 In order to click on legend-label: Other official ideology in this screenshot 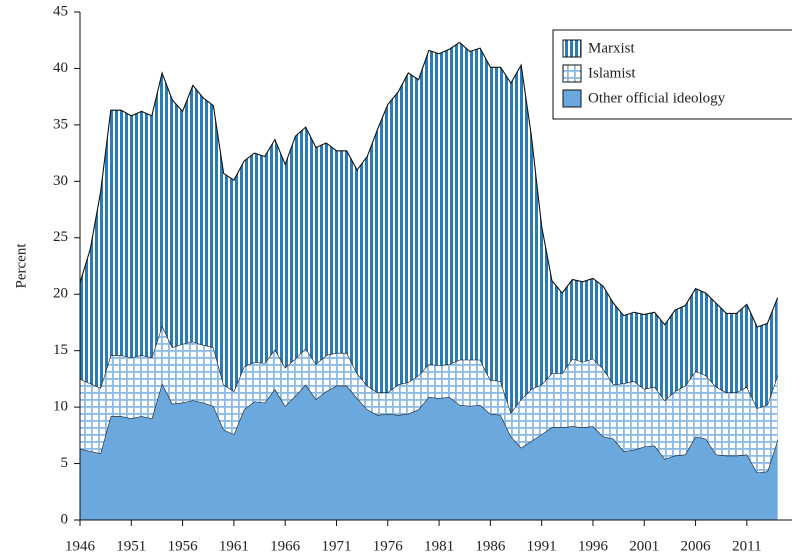, I will do `click(657, 98)`.